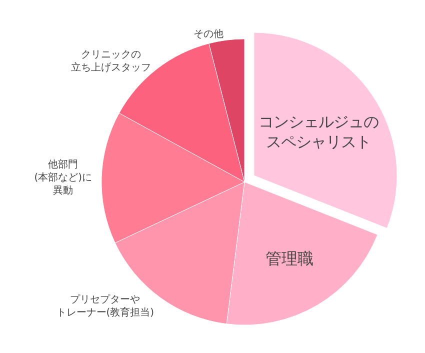 This screenshot has width=425, height=353. Describe the element at coordinates (318, 131) in the screenshot. I see `slice-label: コンシェルジュのスペシャリスト` at that location.